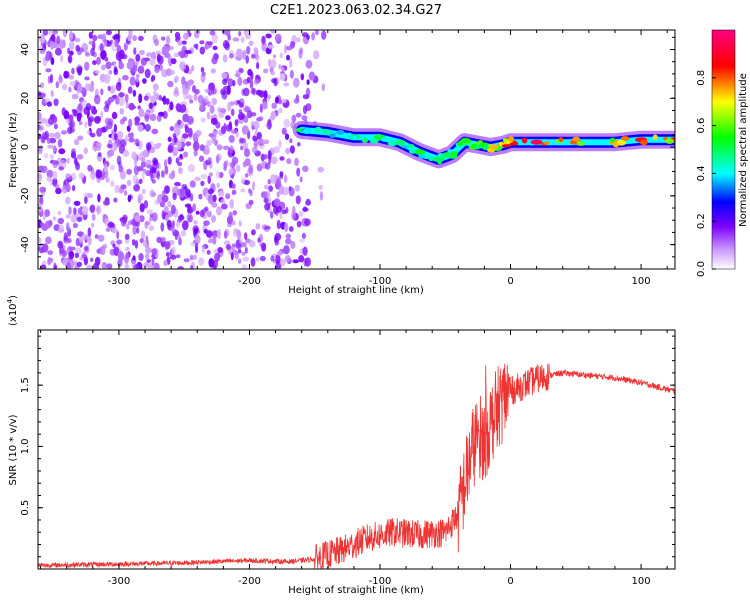  Describe the element at coordinates (701, 269) in the screenshot. I see `colorbar-tick-label: 0.0` at that location.